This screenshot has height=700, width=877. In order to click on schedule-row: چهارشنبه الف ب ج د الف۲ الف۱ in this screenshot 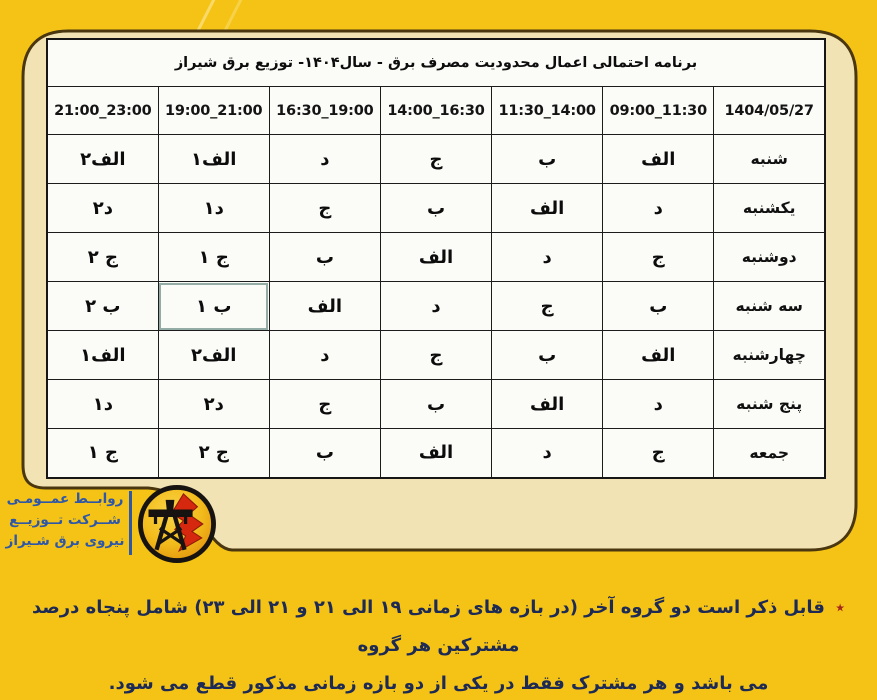, I will do `click(436, 355)`.